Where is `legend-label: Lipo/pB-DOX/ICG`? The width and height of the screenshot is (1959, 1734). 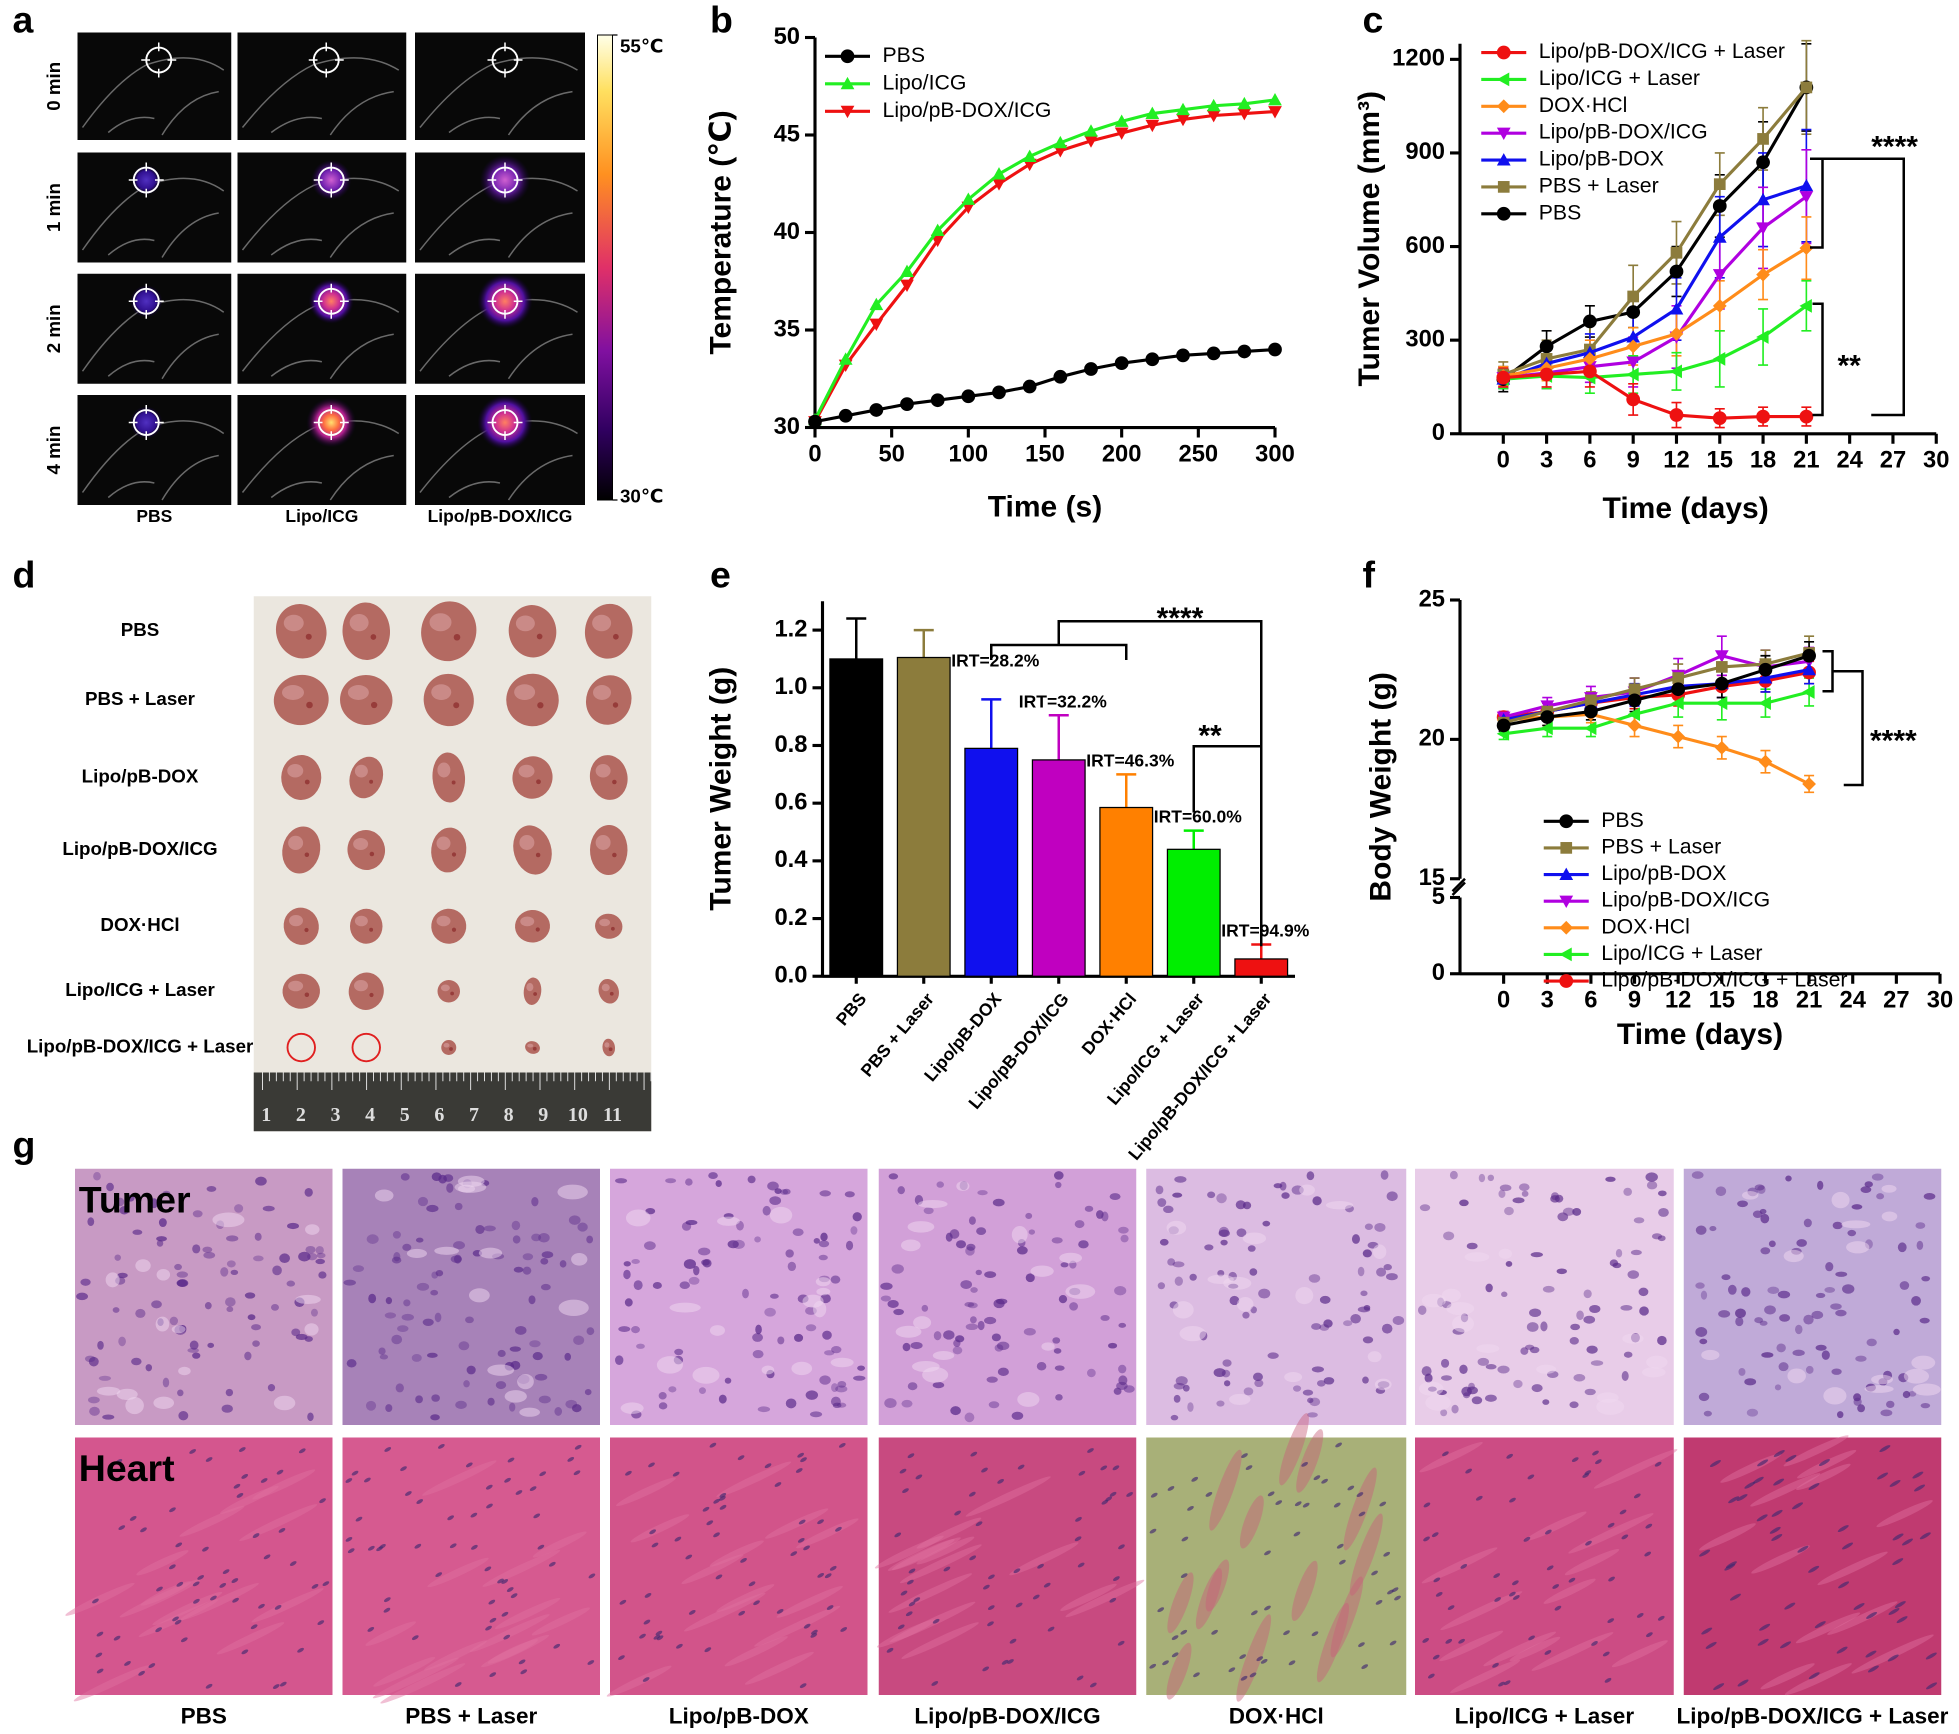 legend-label: Lipo/pB-DOX/ICG is located at coordinates (967, 110).